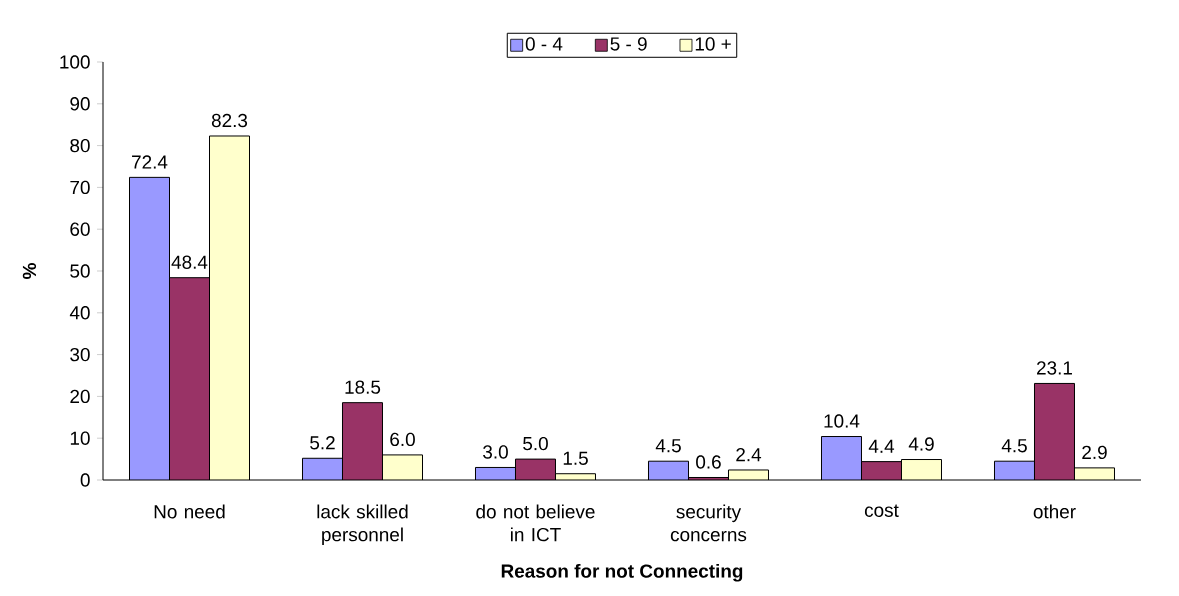 The image size is (1179, 596). I want to click on data-label: 10.4, so click(842, 421).